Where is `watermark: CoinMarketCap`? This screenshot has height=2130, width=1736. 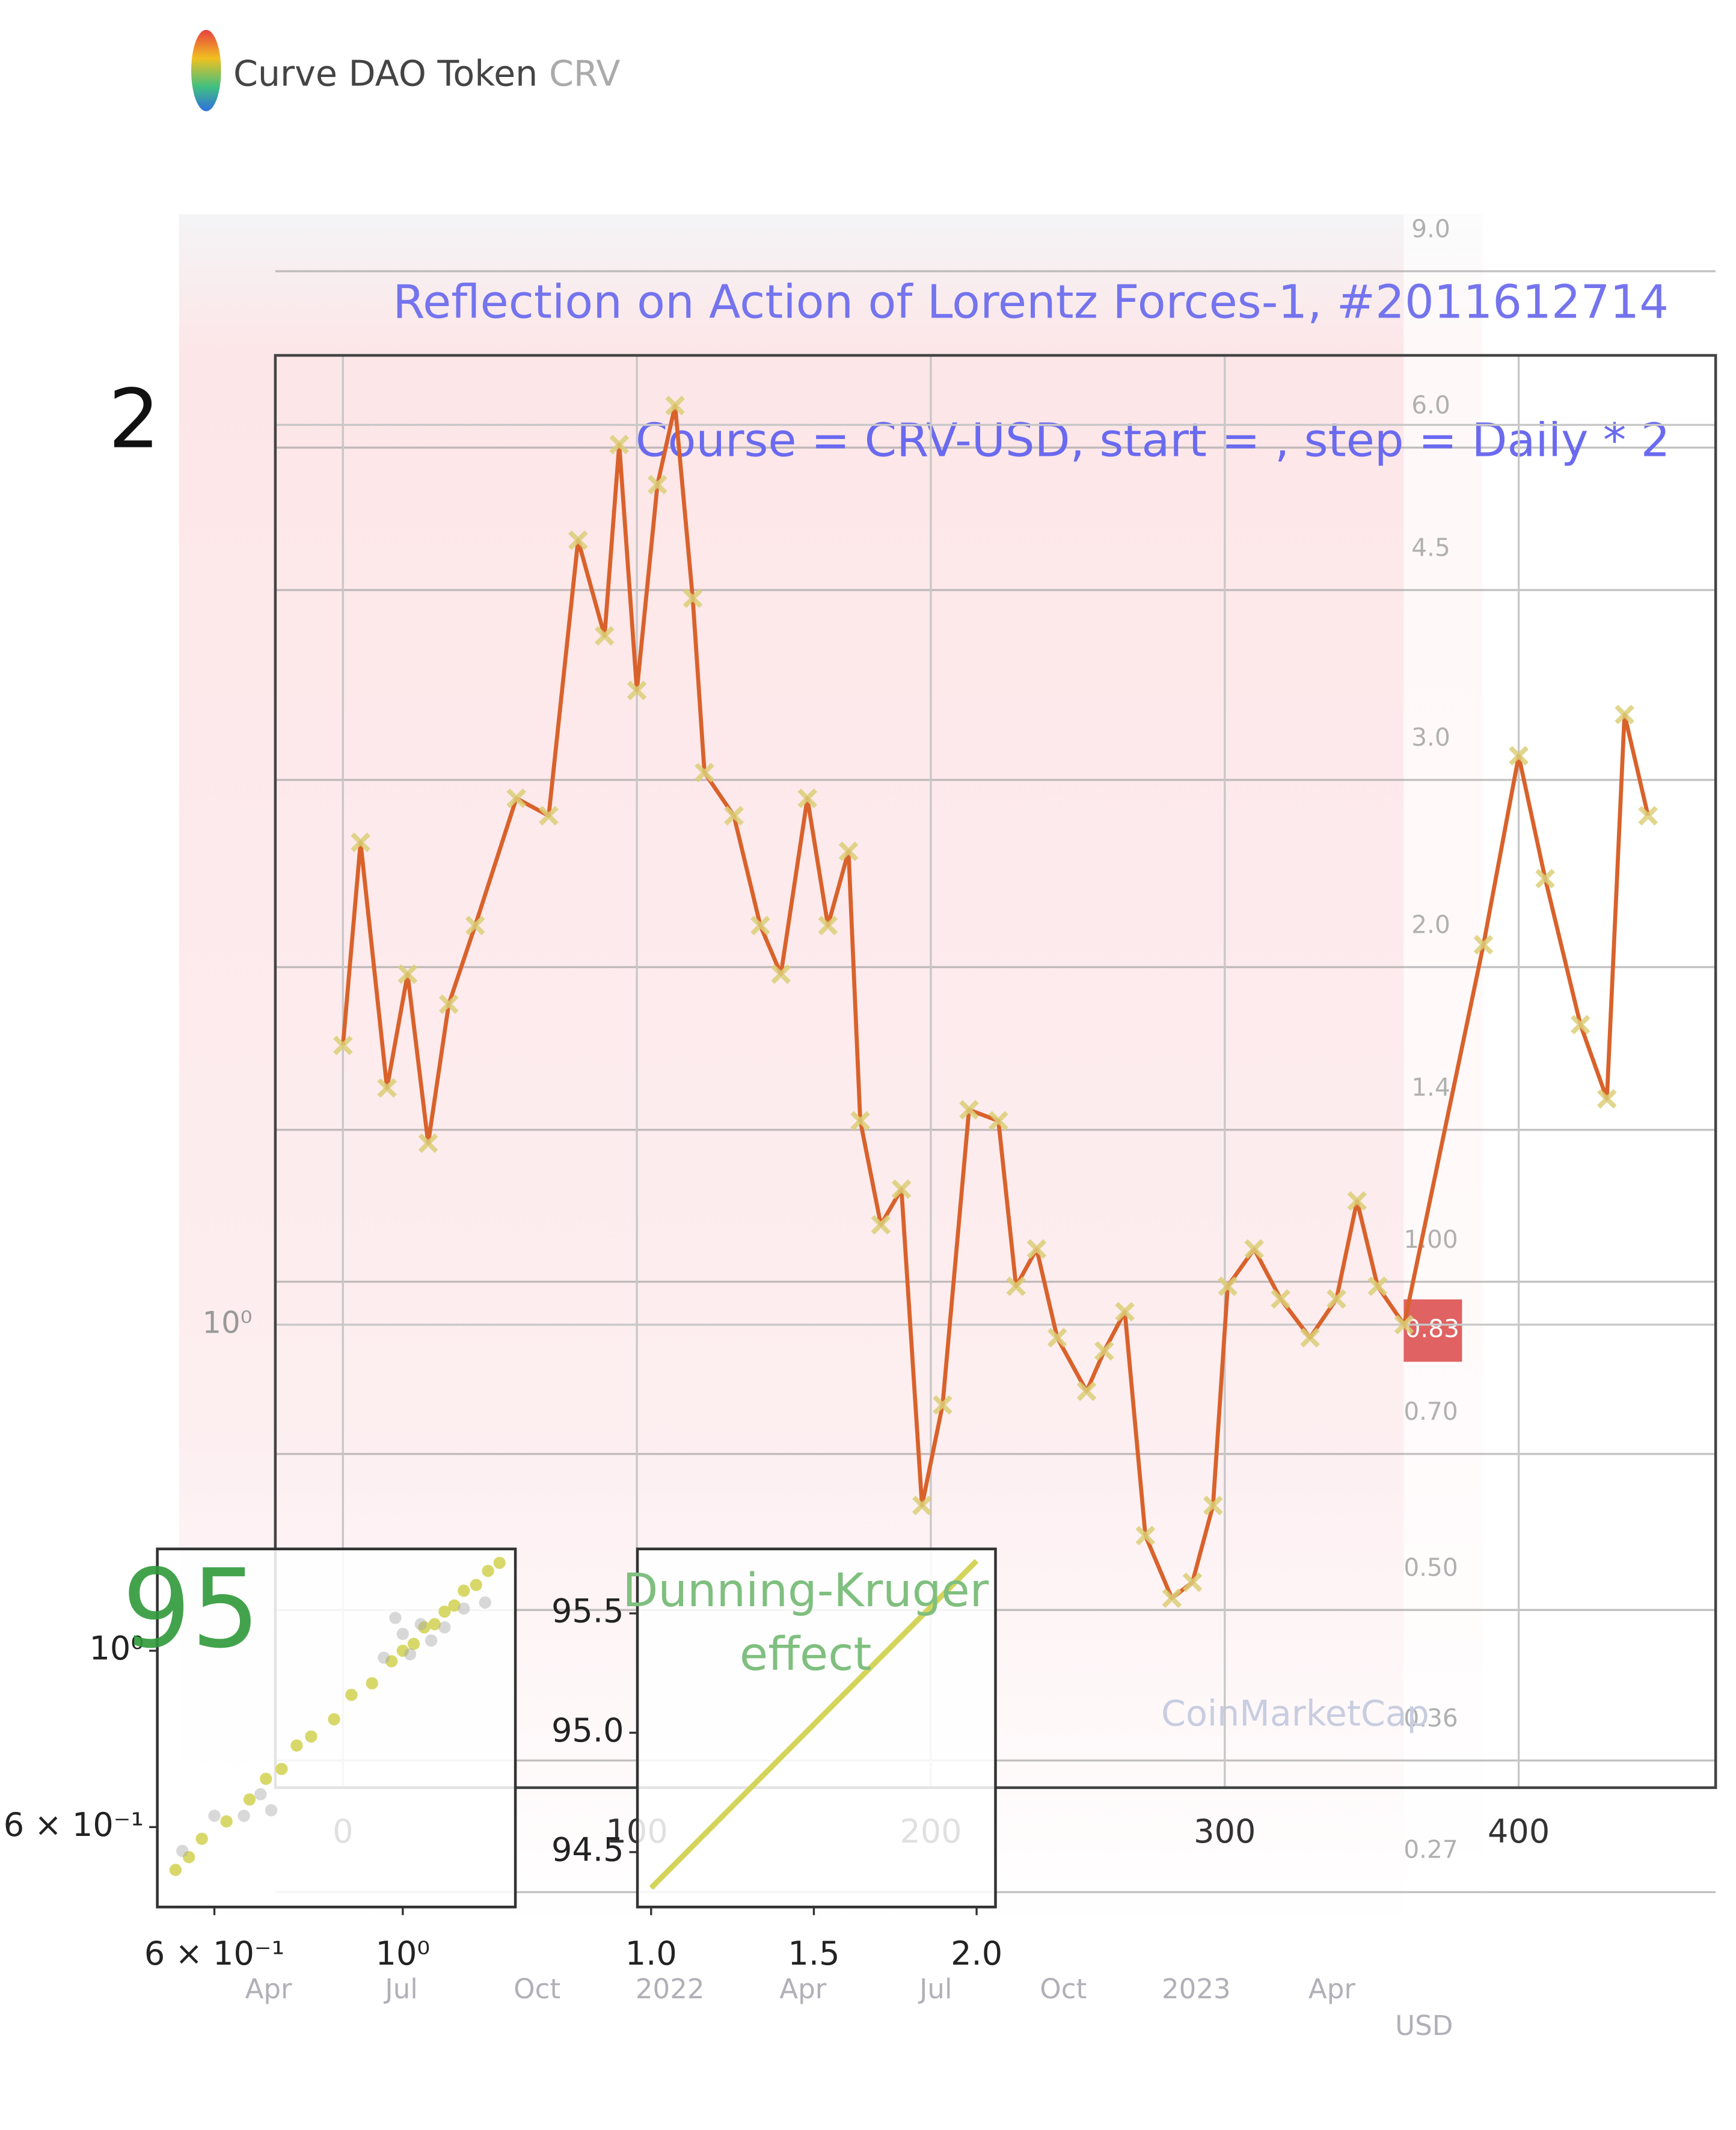
watermark: CoinMarketCap is located at coordinates (1295, 1713).